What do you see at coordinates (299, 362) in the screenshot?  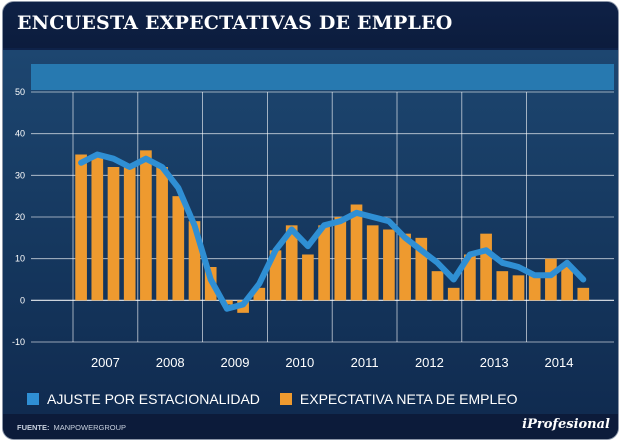 I see `x-year-label: 2010` at bounding box center [299, 362].